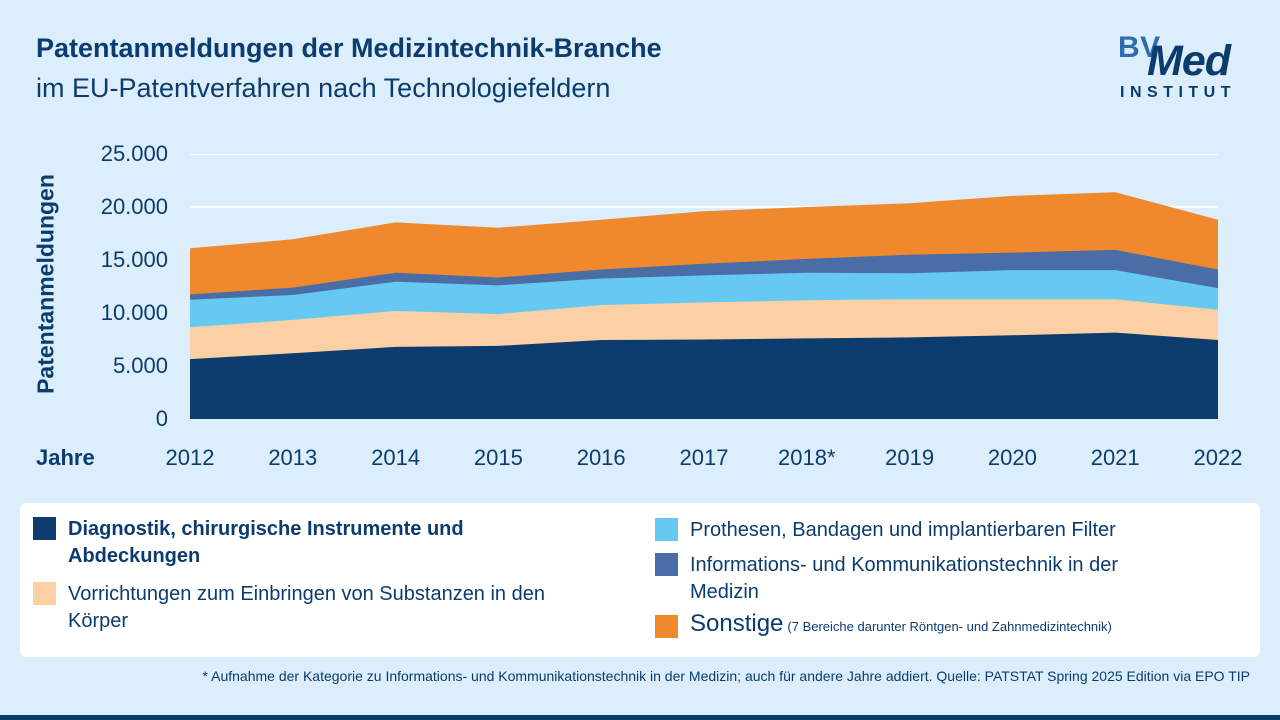  I want to click on x-tick-label: 2019, so click(910, 457).